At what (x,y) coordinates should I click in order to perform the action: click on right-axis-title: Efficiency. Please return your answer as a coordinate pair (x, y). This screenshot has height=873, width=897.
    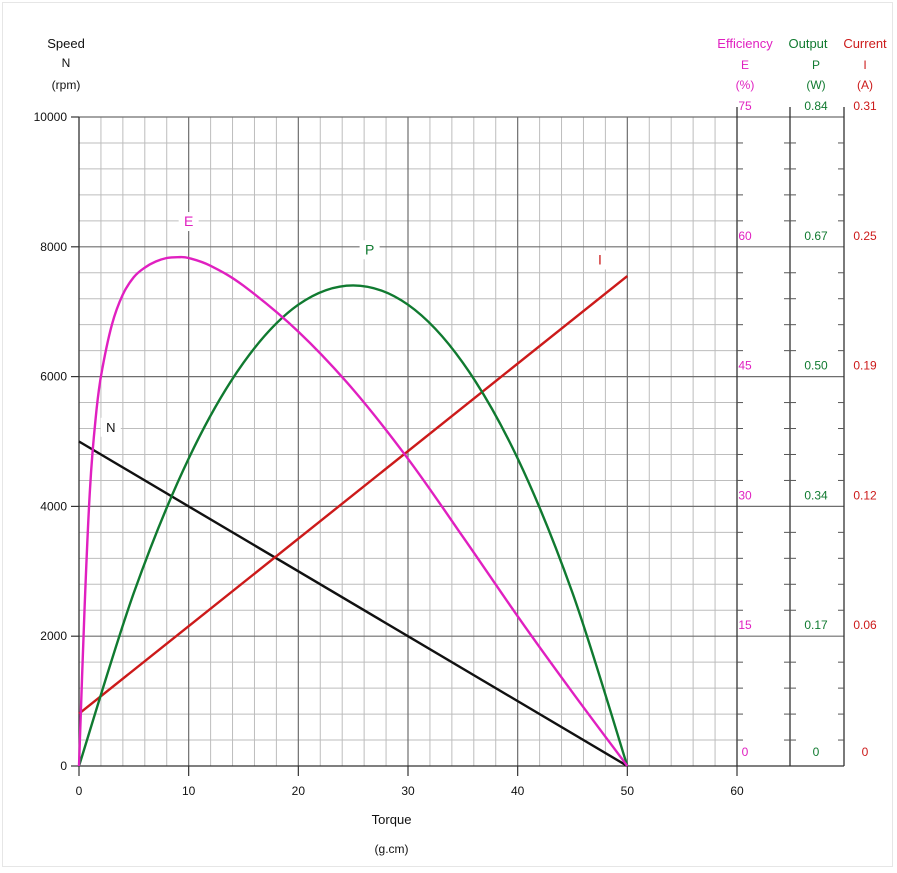
    Looking at the image, I should click on (745, 43).